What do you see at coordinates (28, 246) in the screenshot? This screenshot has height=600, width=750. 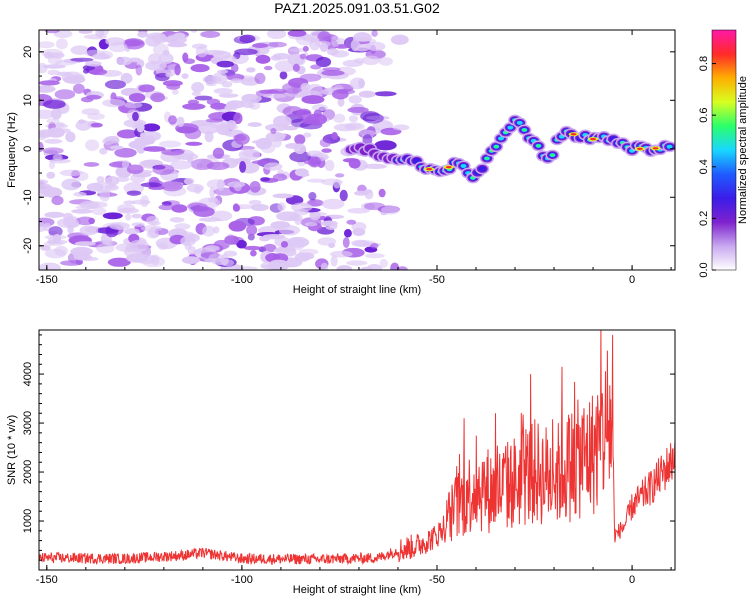 I see `spectrogram-y-tick-label: -20` at bounding box center [28, 246].